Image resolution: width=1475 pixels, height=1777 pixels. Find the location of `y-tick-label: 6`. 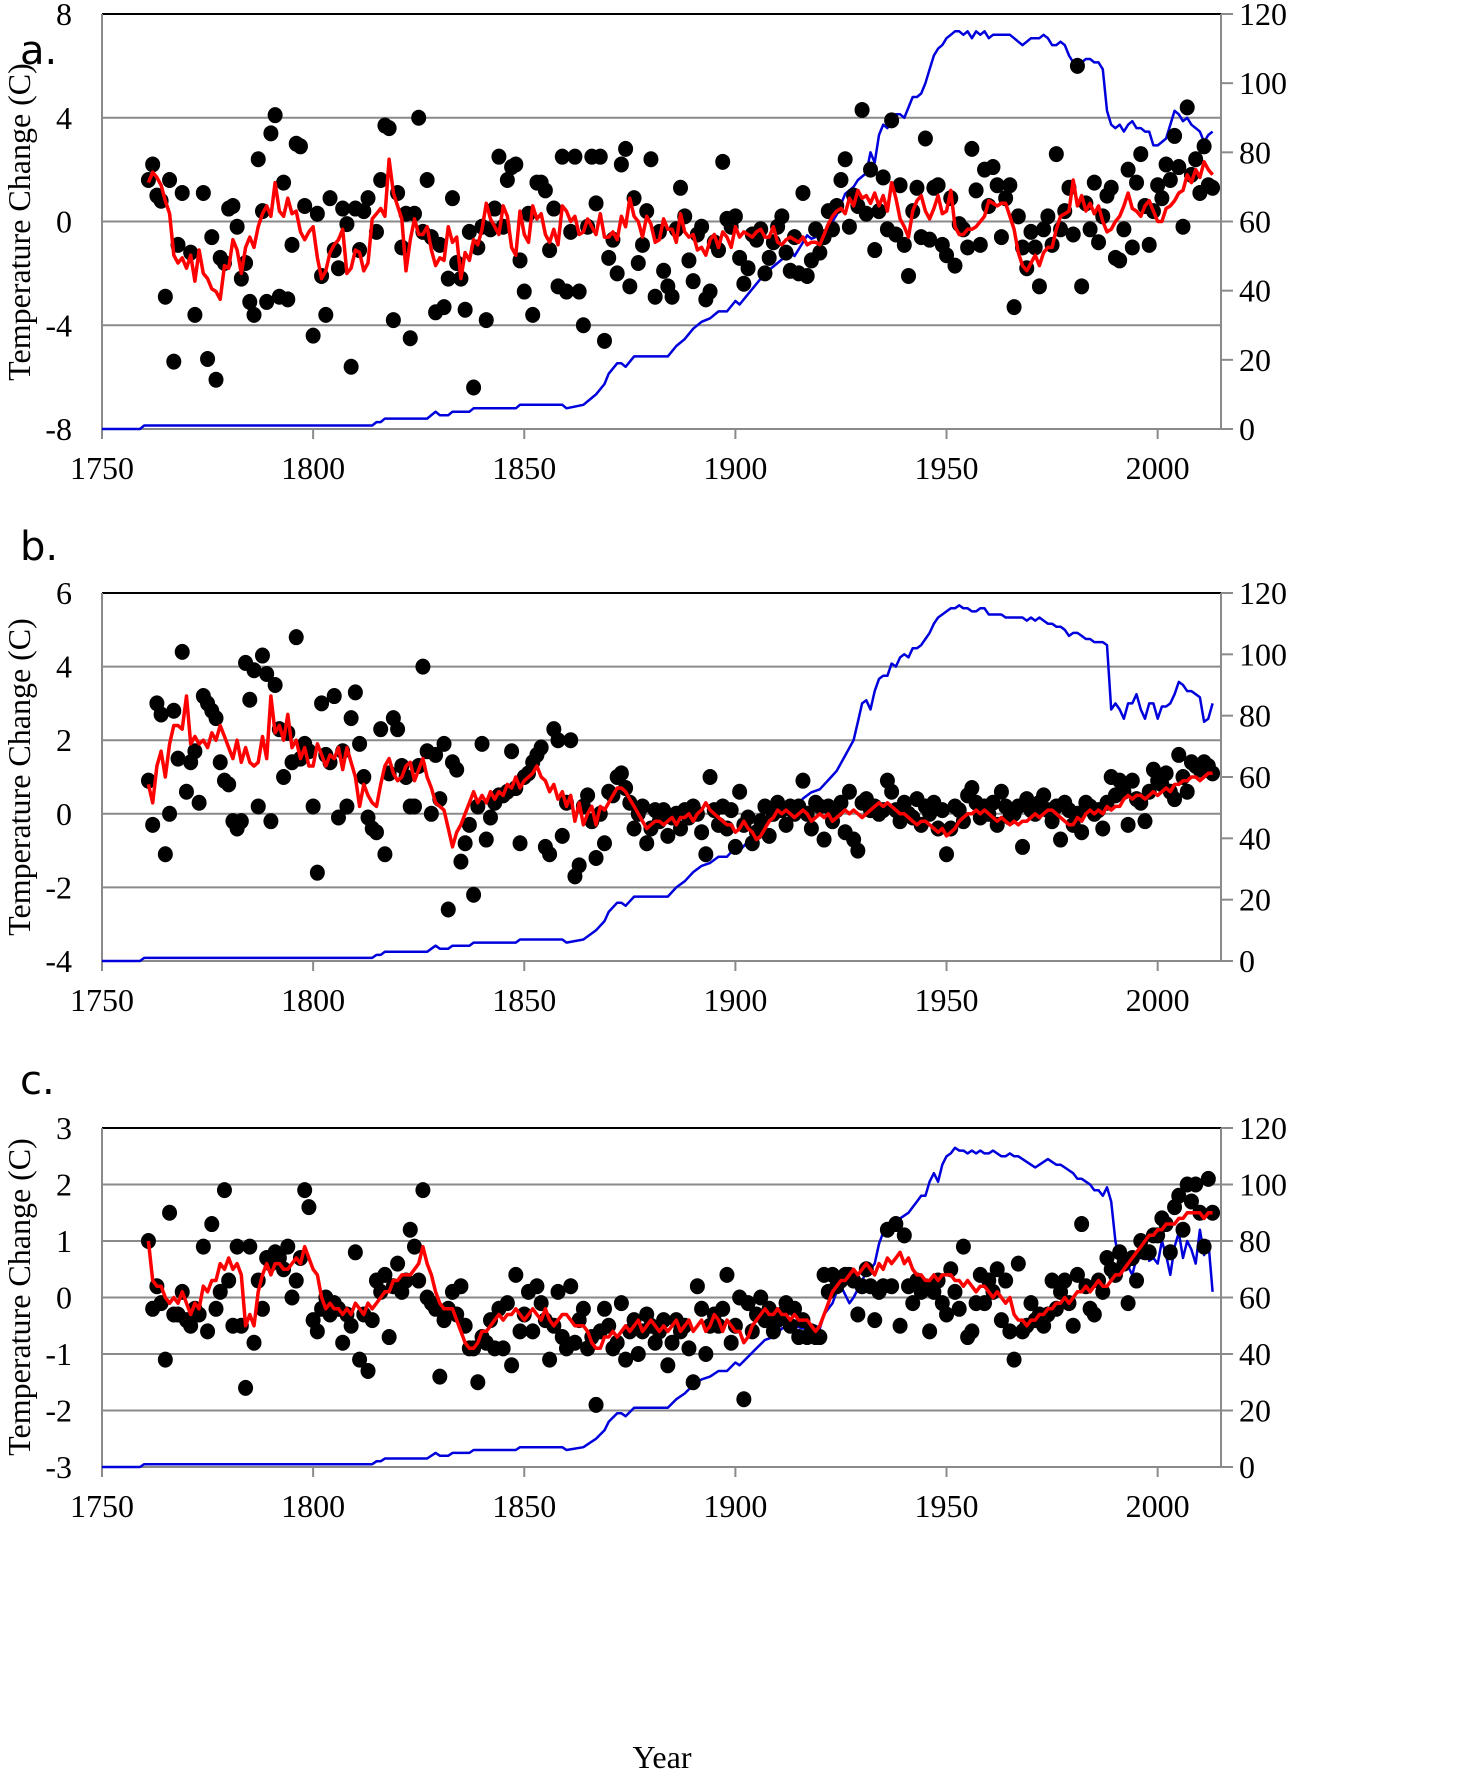

y-tick-label: 6 is located at coordinates (64, 593).